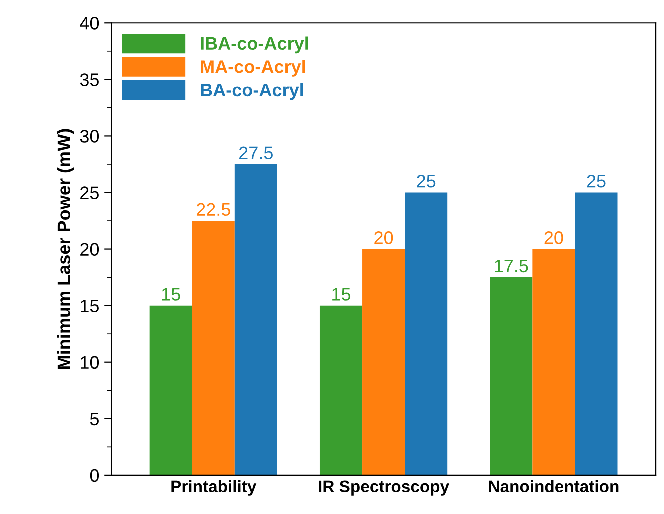  What do you see at coordinates (254, 45) in the screenshot?
I see `legend-label: IBA-co-Acryl` at bounding box center [254, 45].